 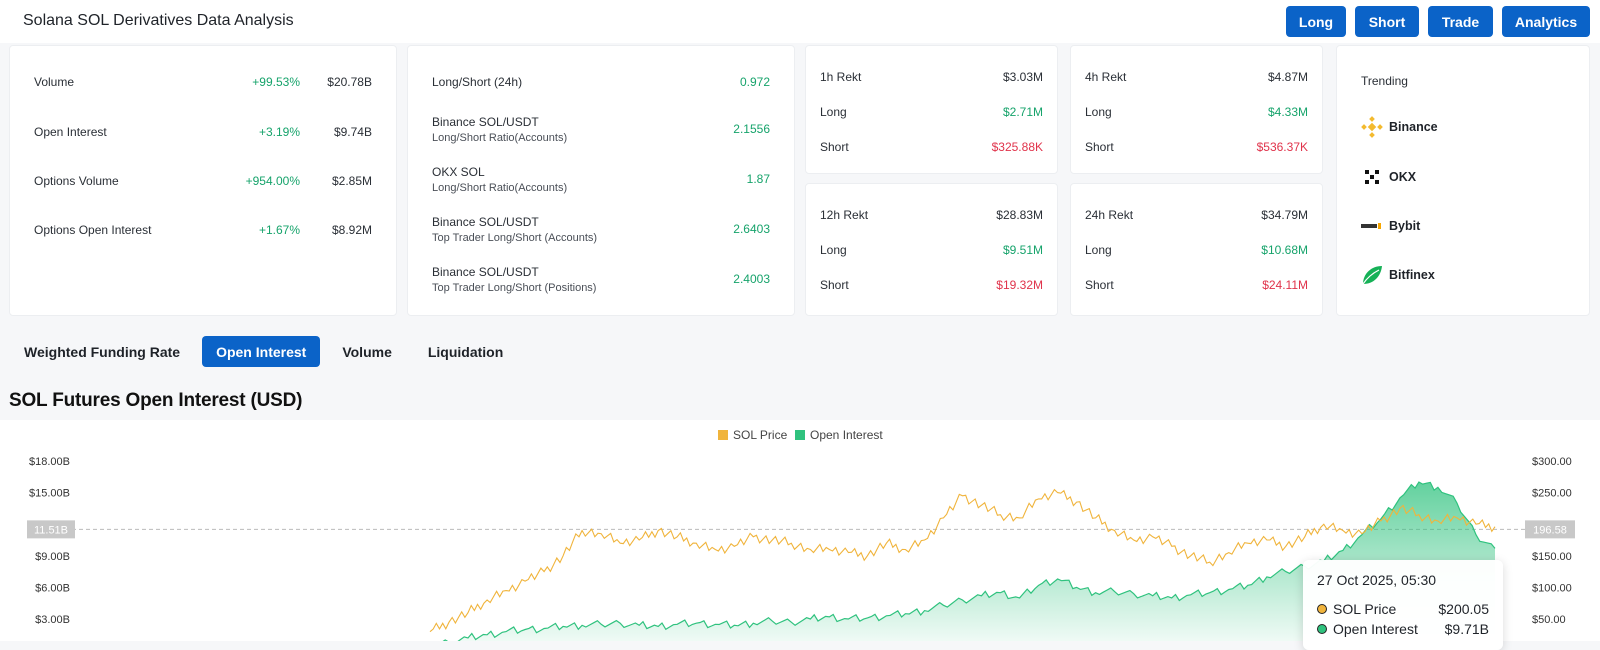 What do you see at coordinates (158, 20) in the screenshot?
I see `page-title: Solana SOL Derivatives Data Analysis` at bounding box center [158, 20].